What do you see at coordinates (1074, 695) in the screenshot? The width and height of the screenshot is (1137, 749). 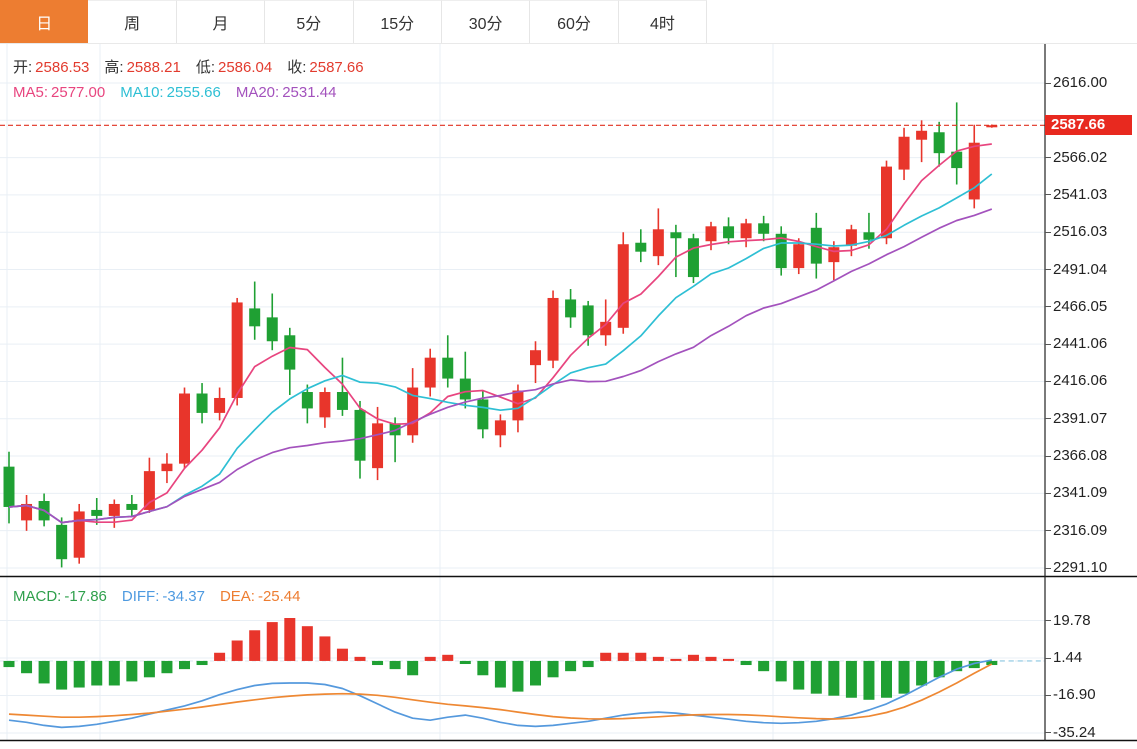 I see `macd-axis-label: -16.90` at bounding box center [1074, 695].